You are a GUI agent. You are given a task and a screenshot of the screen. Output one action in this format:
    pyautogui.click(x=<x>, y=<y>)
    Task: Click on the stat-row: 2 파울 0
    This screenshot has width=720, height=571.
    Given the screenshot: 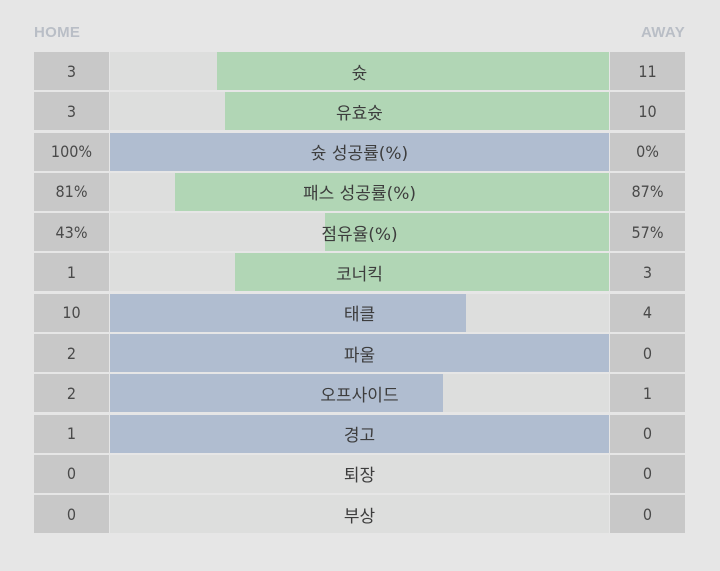 What is the action you would take?
    pyautogui.click(x=359, y=353)
    